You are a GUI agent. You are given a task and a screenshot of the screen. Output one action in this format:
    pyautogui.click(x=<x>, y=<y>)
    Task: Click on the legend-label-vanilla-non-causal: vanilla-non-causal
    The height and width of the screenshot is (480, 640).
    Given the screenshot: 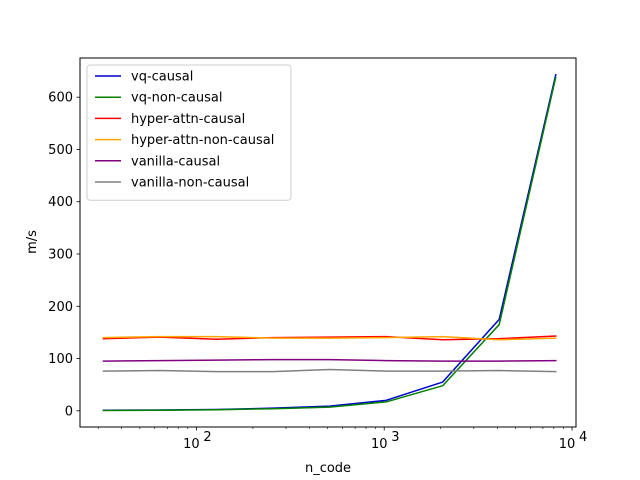 What is the action you would take?
    pyautogui.click(x=190, y=183)
    